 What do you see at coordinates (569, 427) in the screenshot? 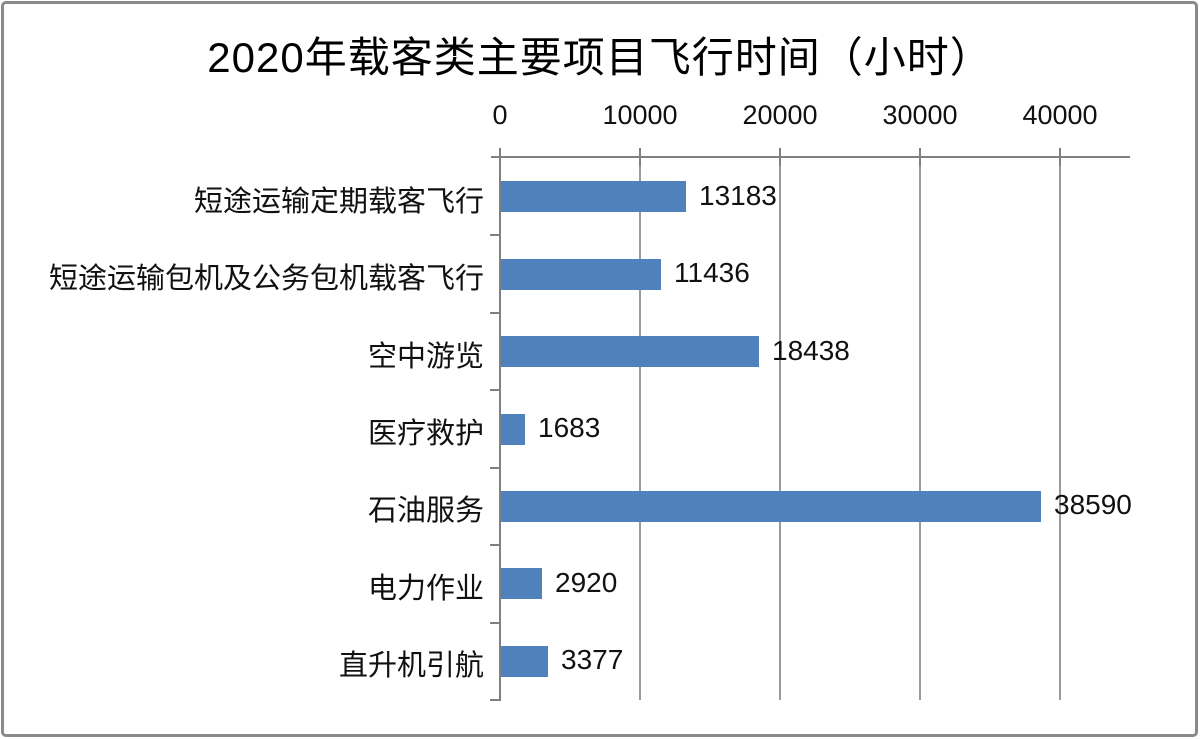
I see `value-label: 1683` at bounding box center [569, 427].